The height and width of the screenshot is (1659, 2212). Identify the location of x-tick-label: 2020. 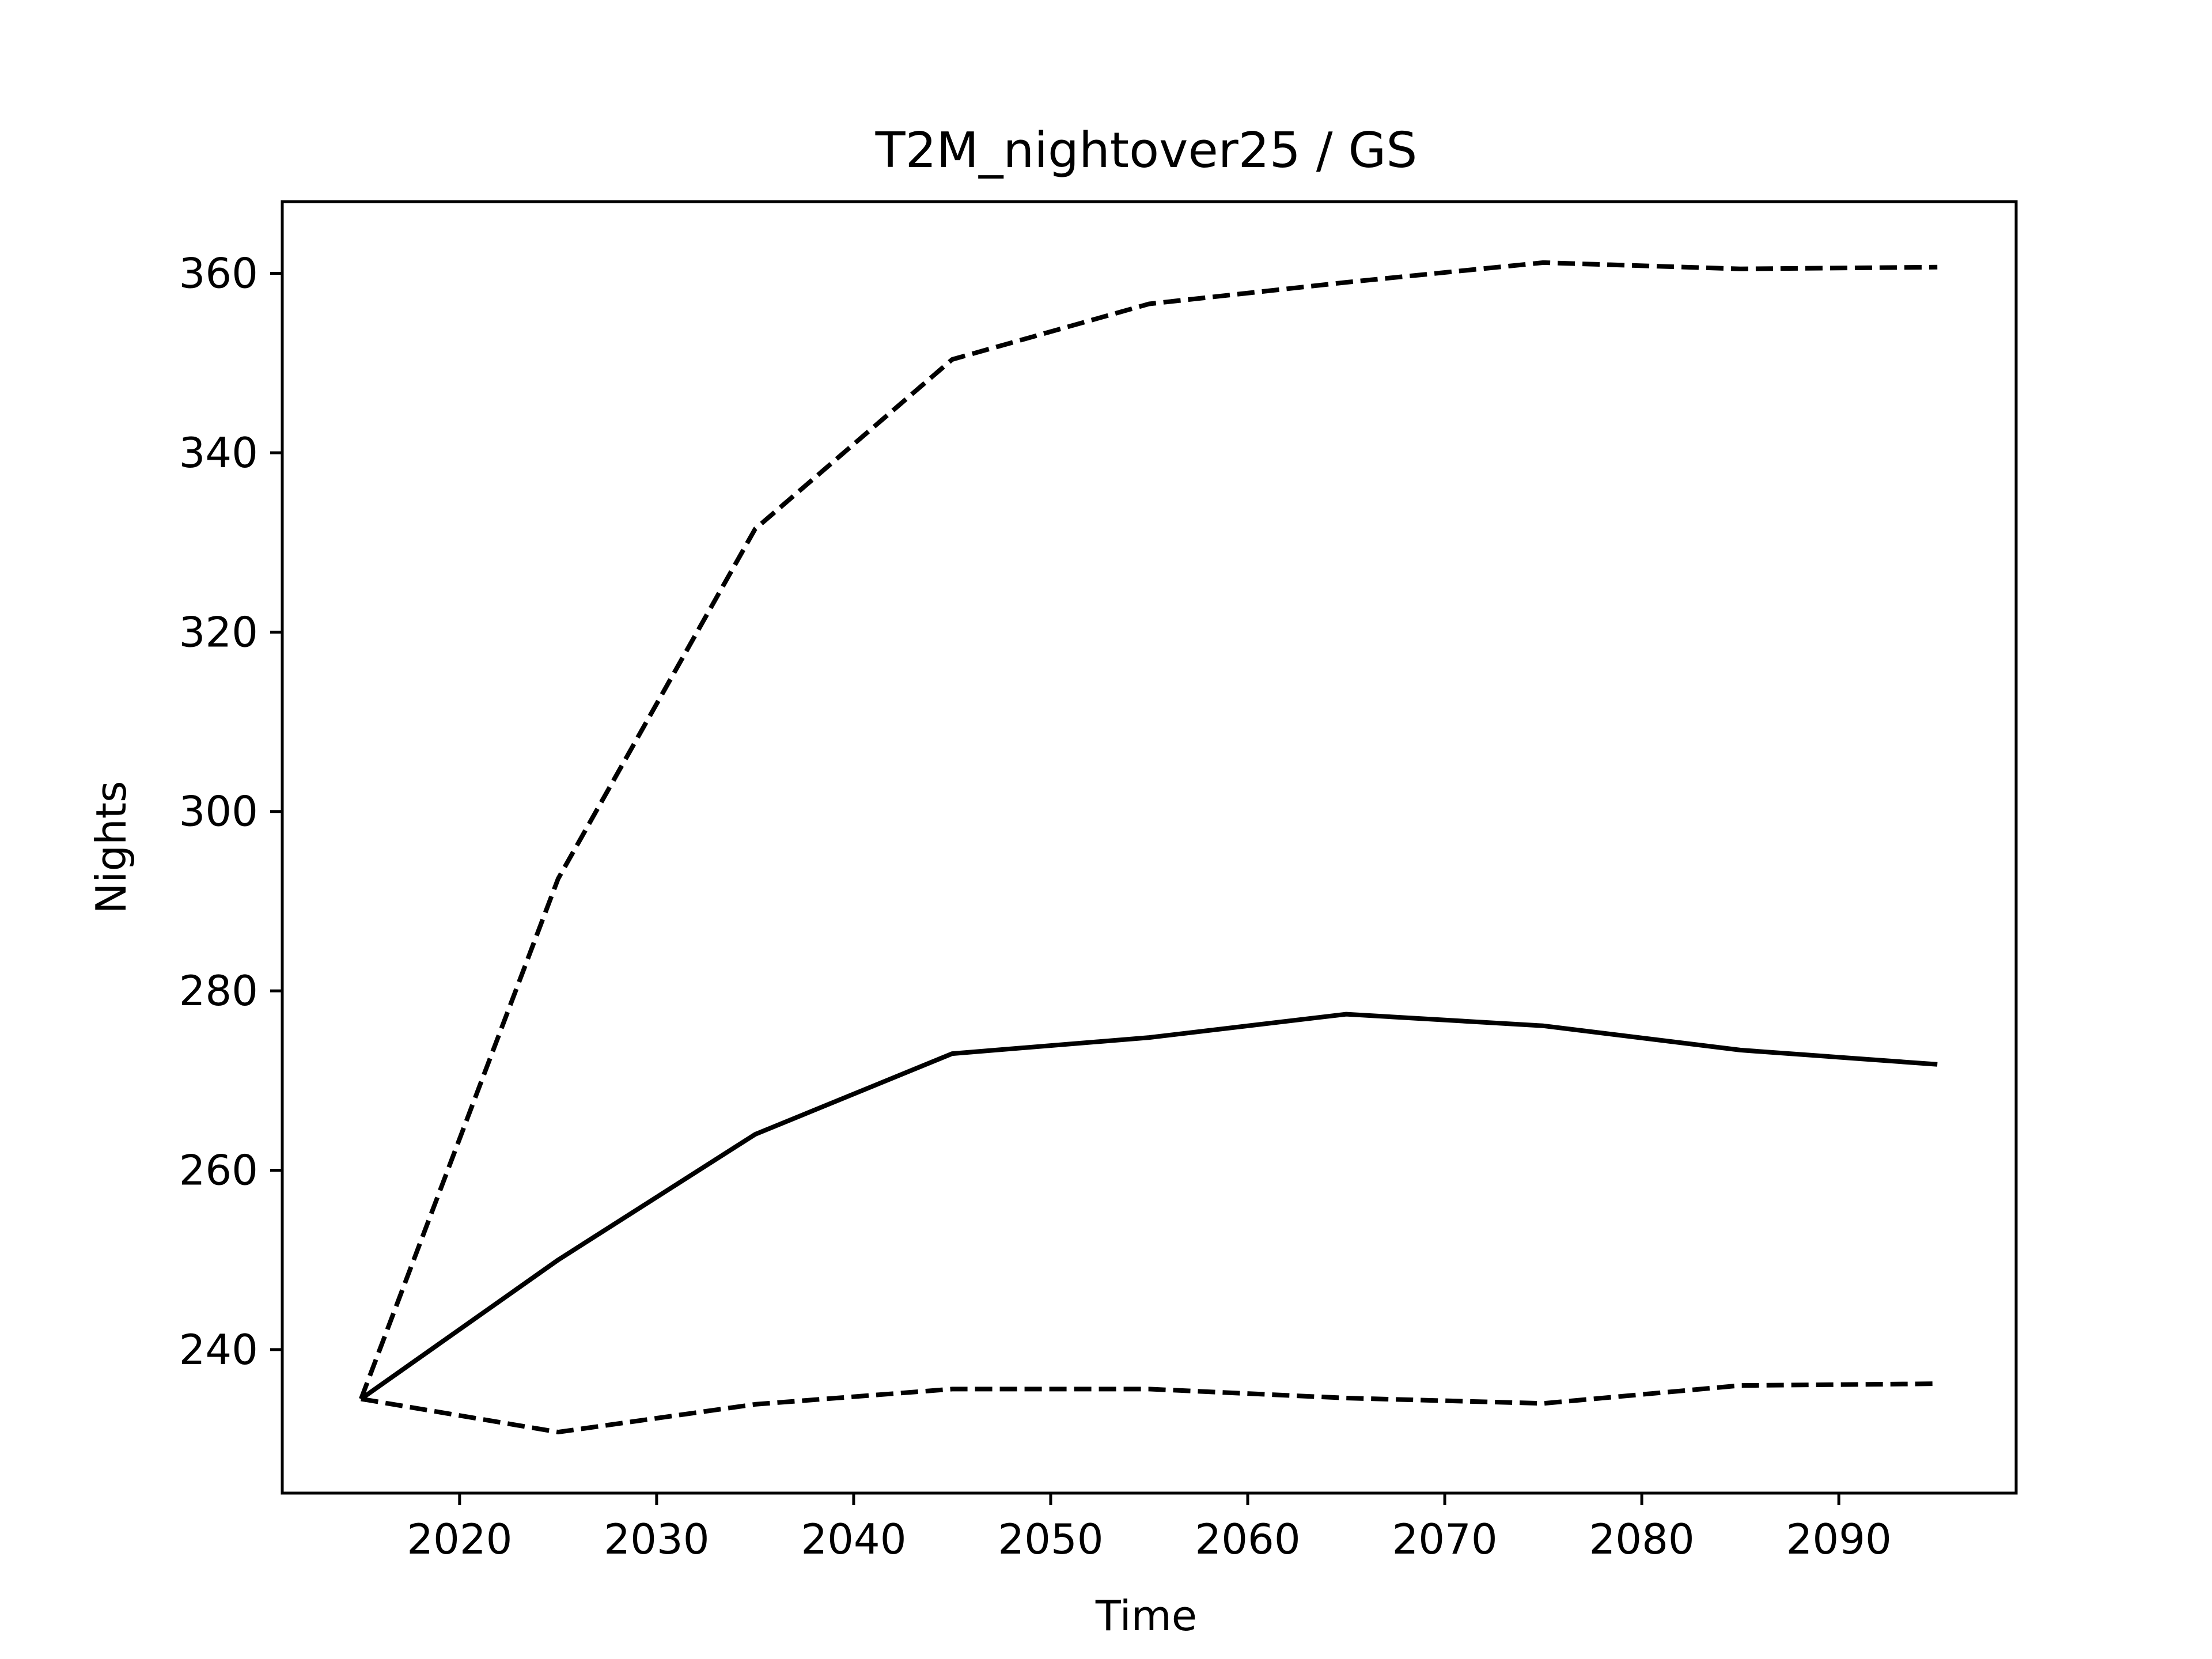
(459, 1539).